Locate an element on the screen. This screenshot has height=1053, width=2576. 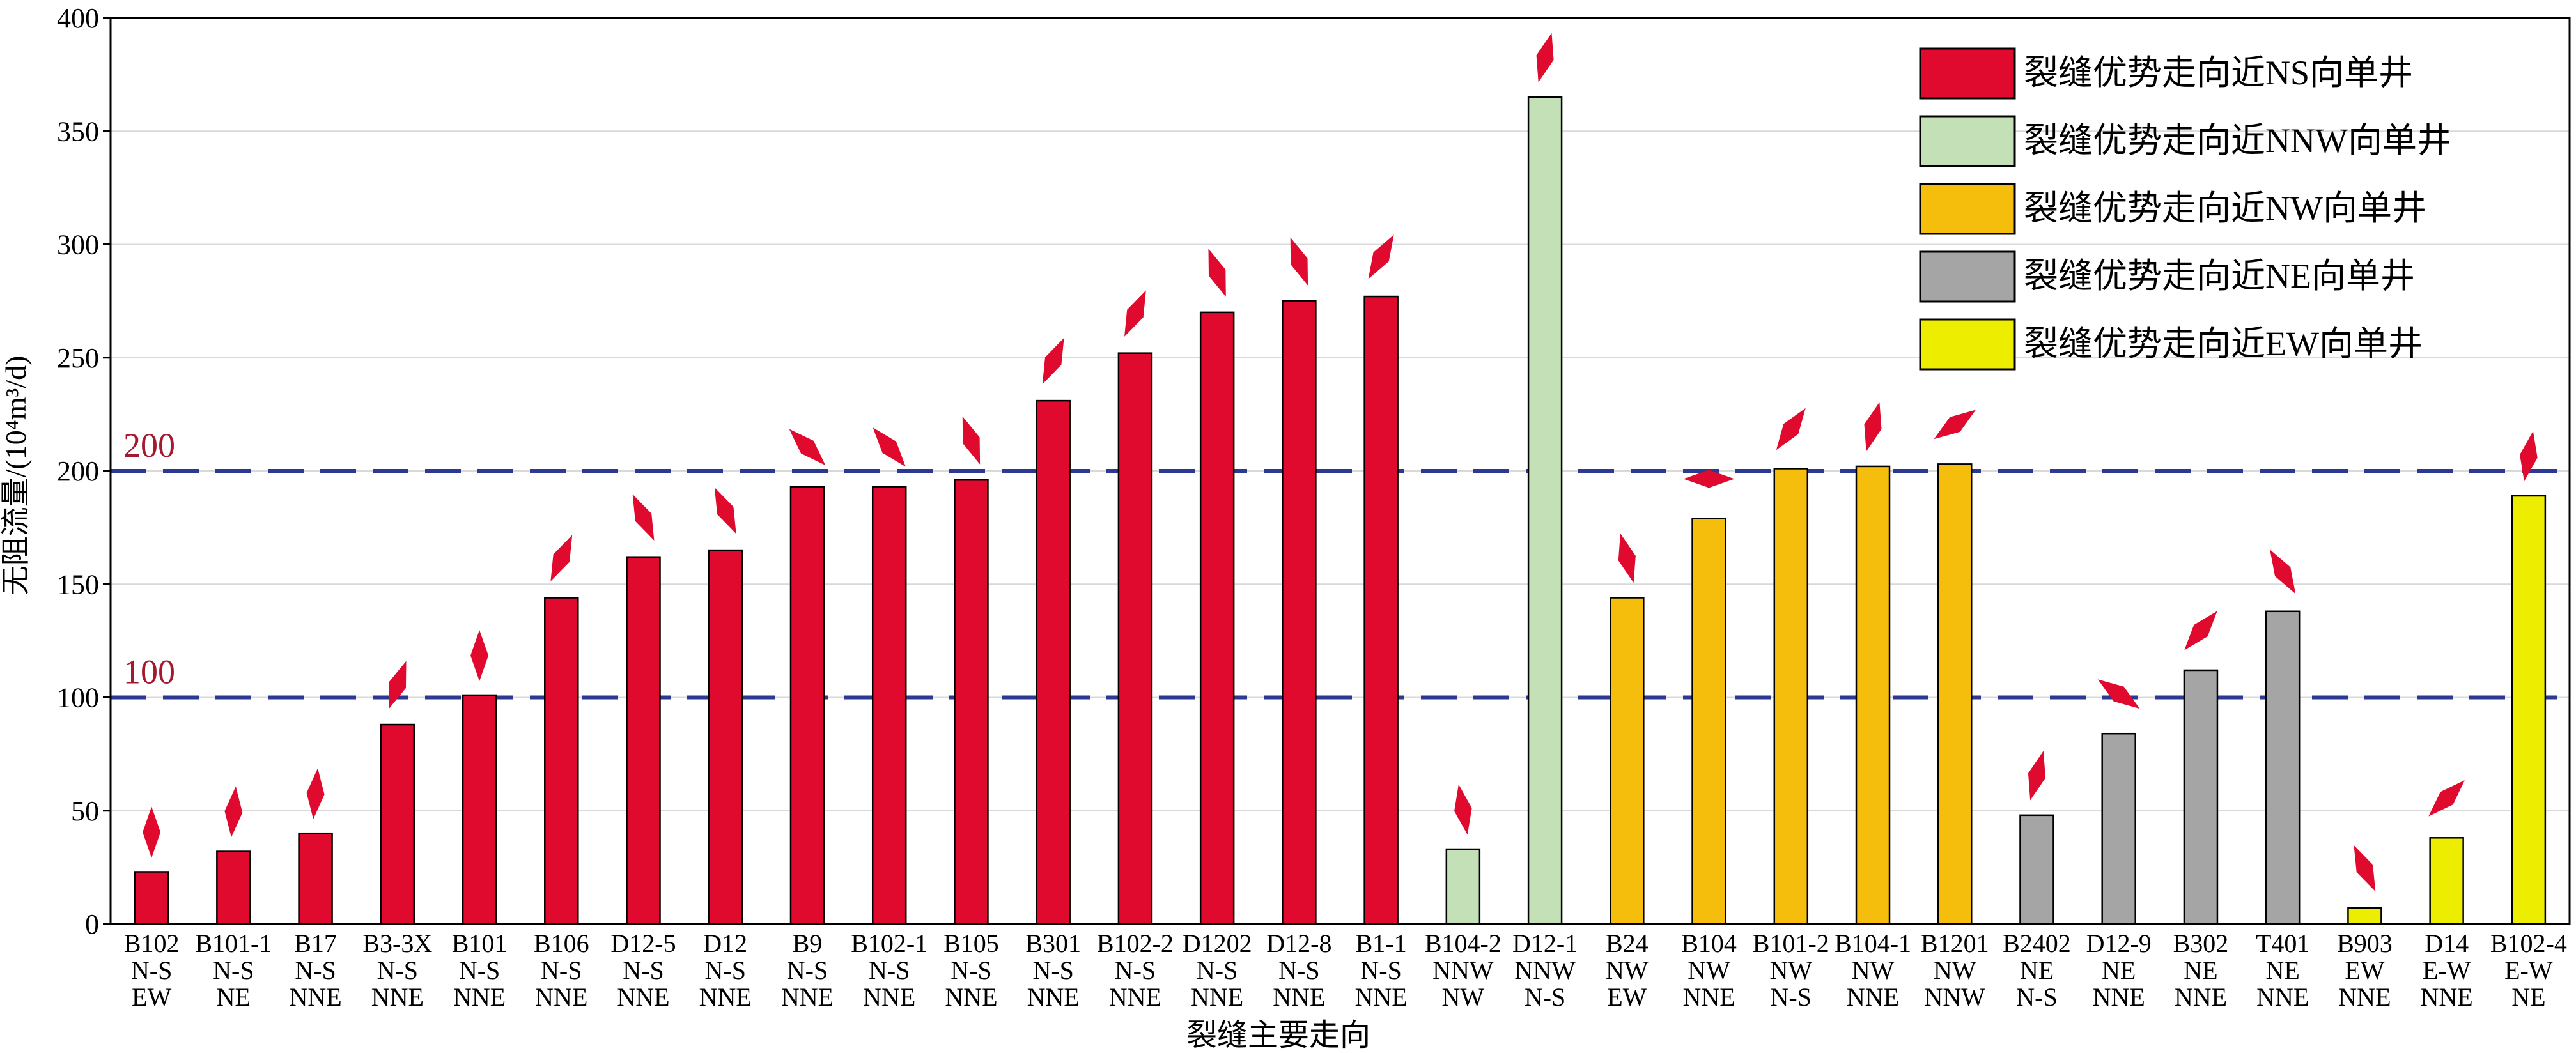
x-tick-label-well: D12-5 is located at coordinates (643, 943).